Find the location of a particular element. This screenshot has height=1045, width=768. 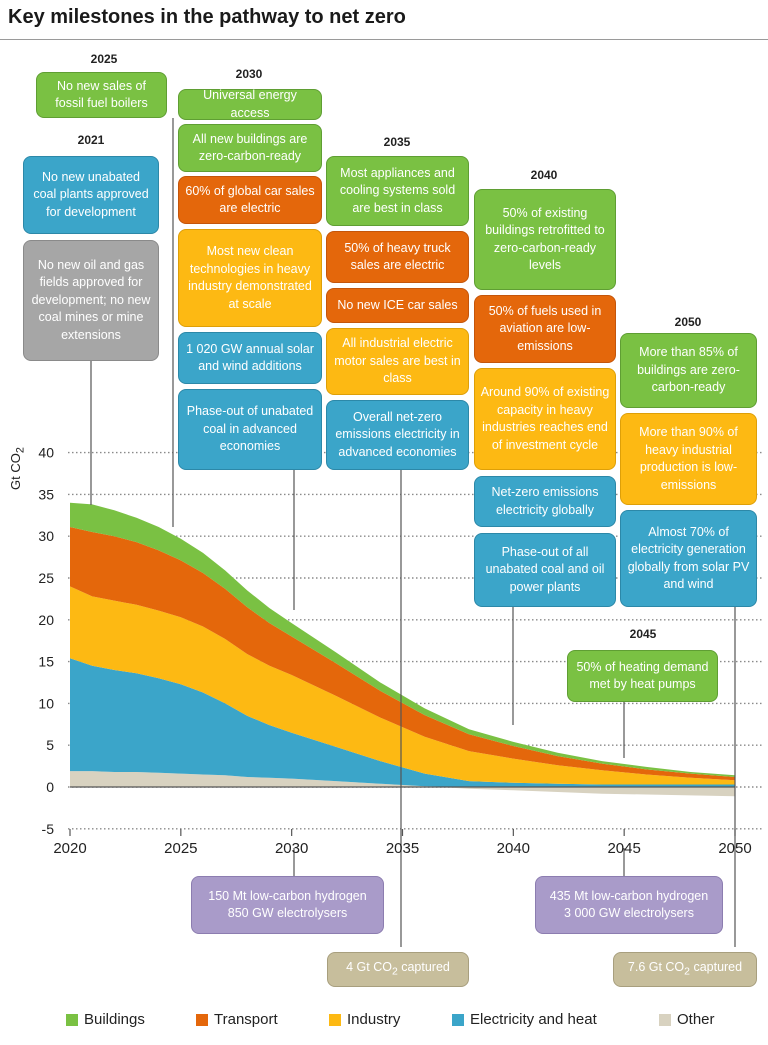

legend-item-buildings: Buildings is located at coordinates (105, 1019).